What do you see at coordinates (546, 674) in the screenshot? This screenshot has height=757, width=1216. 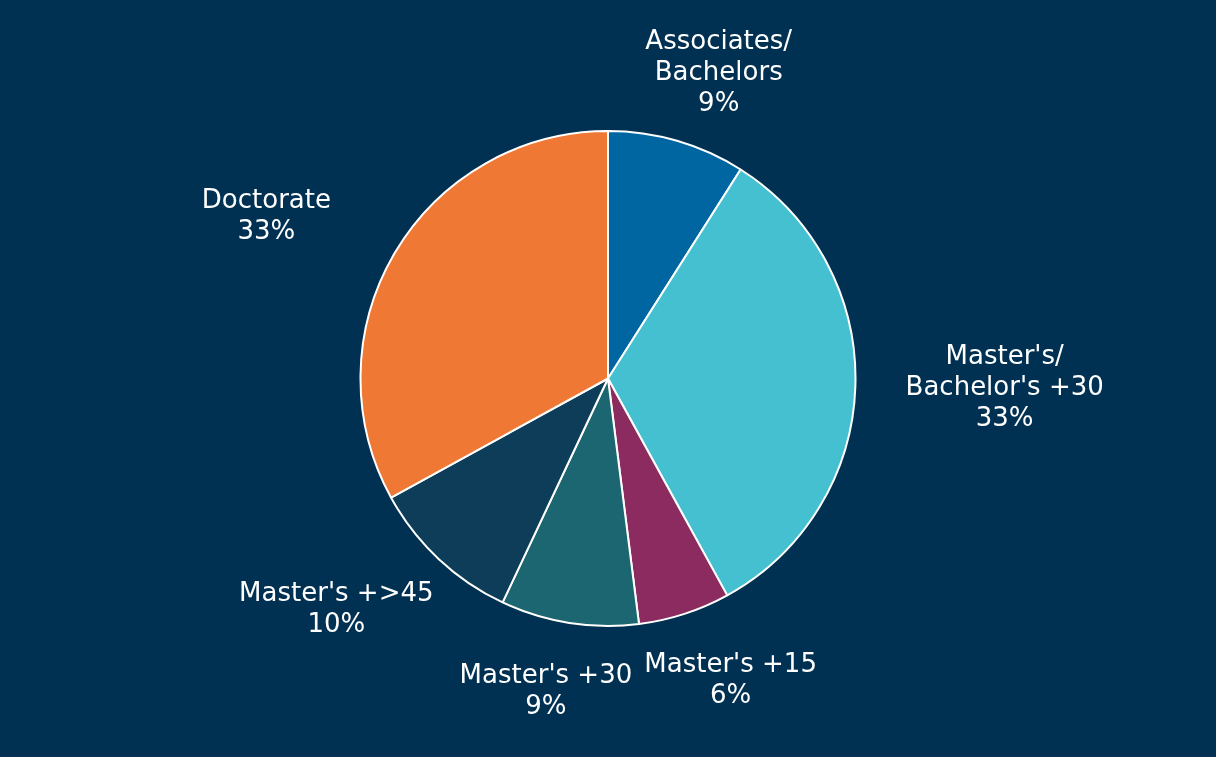 I see `slice-label: Master's +30` at bounding box center [546, 674].